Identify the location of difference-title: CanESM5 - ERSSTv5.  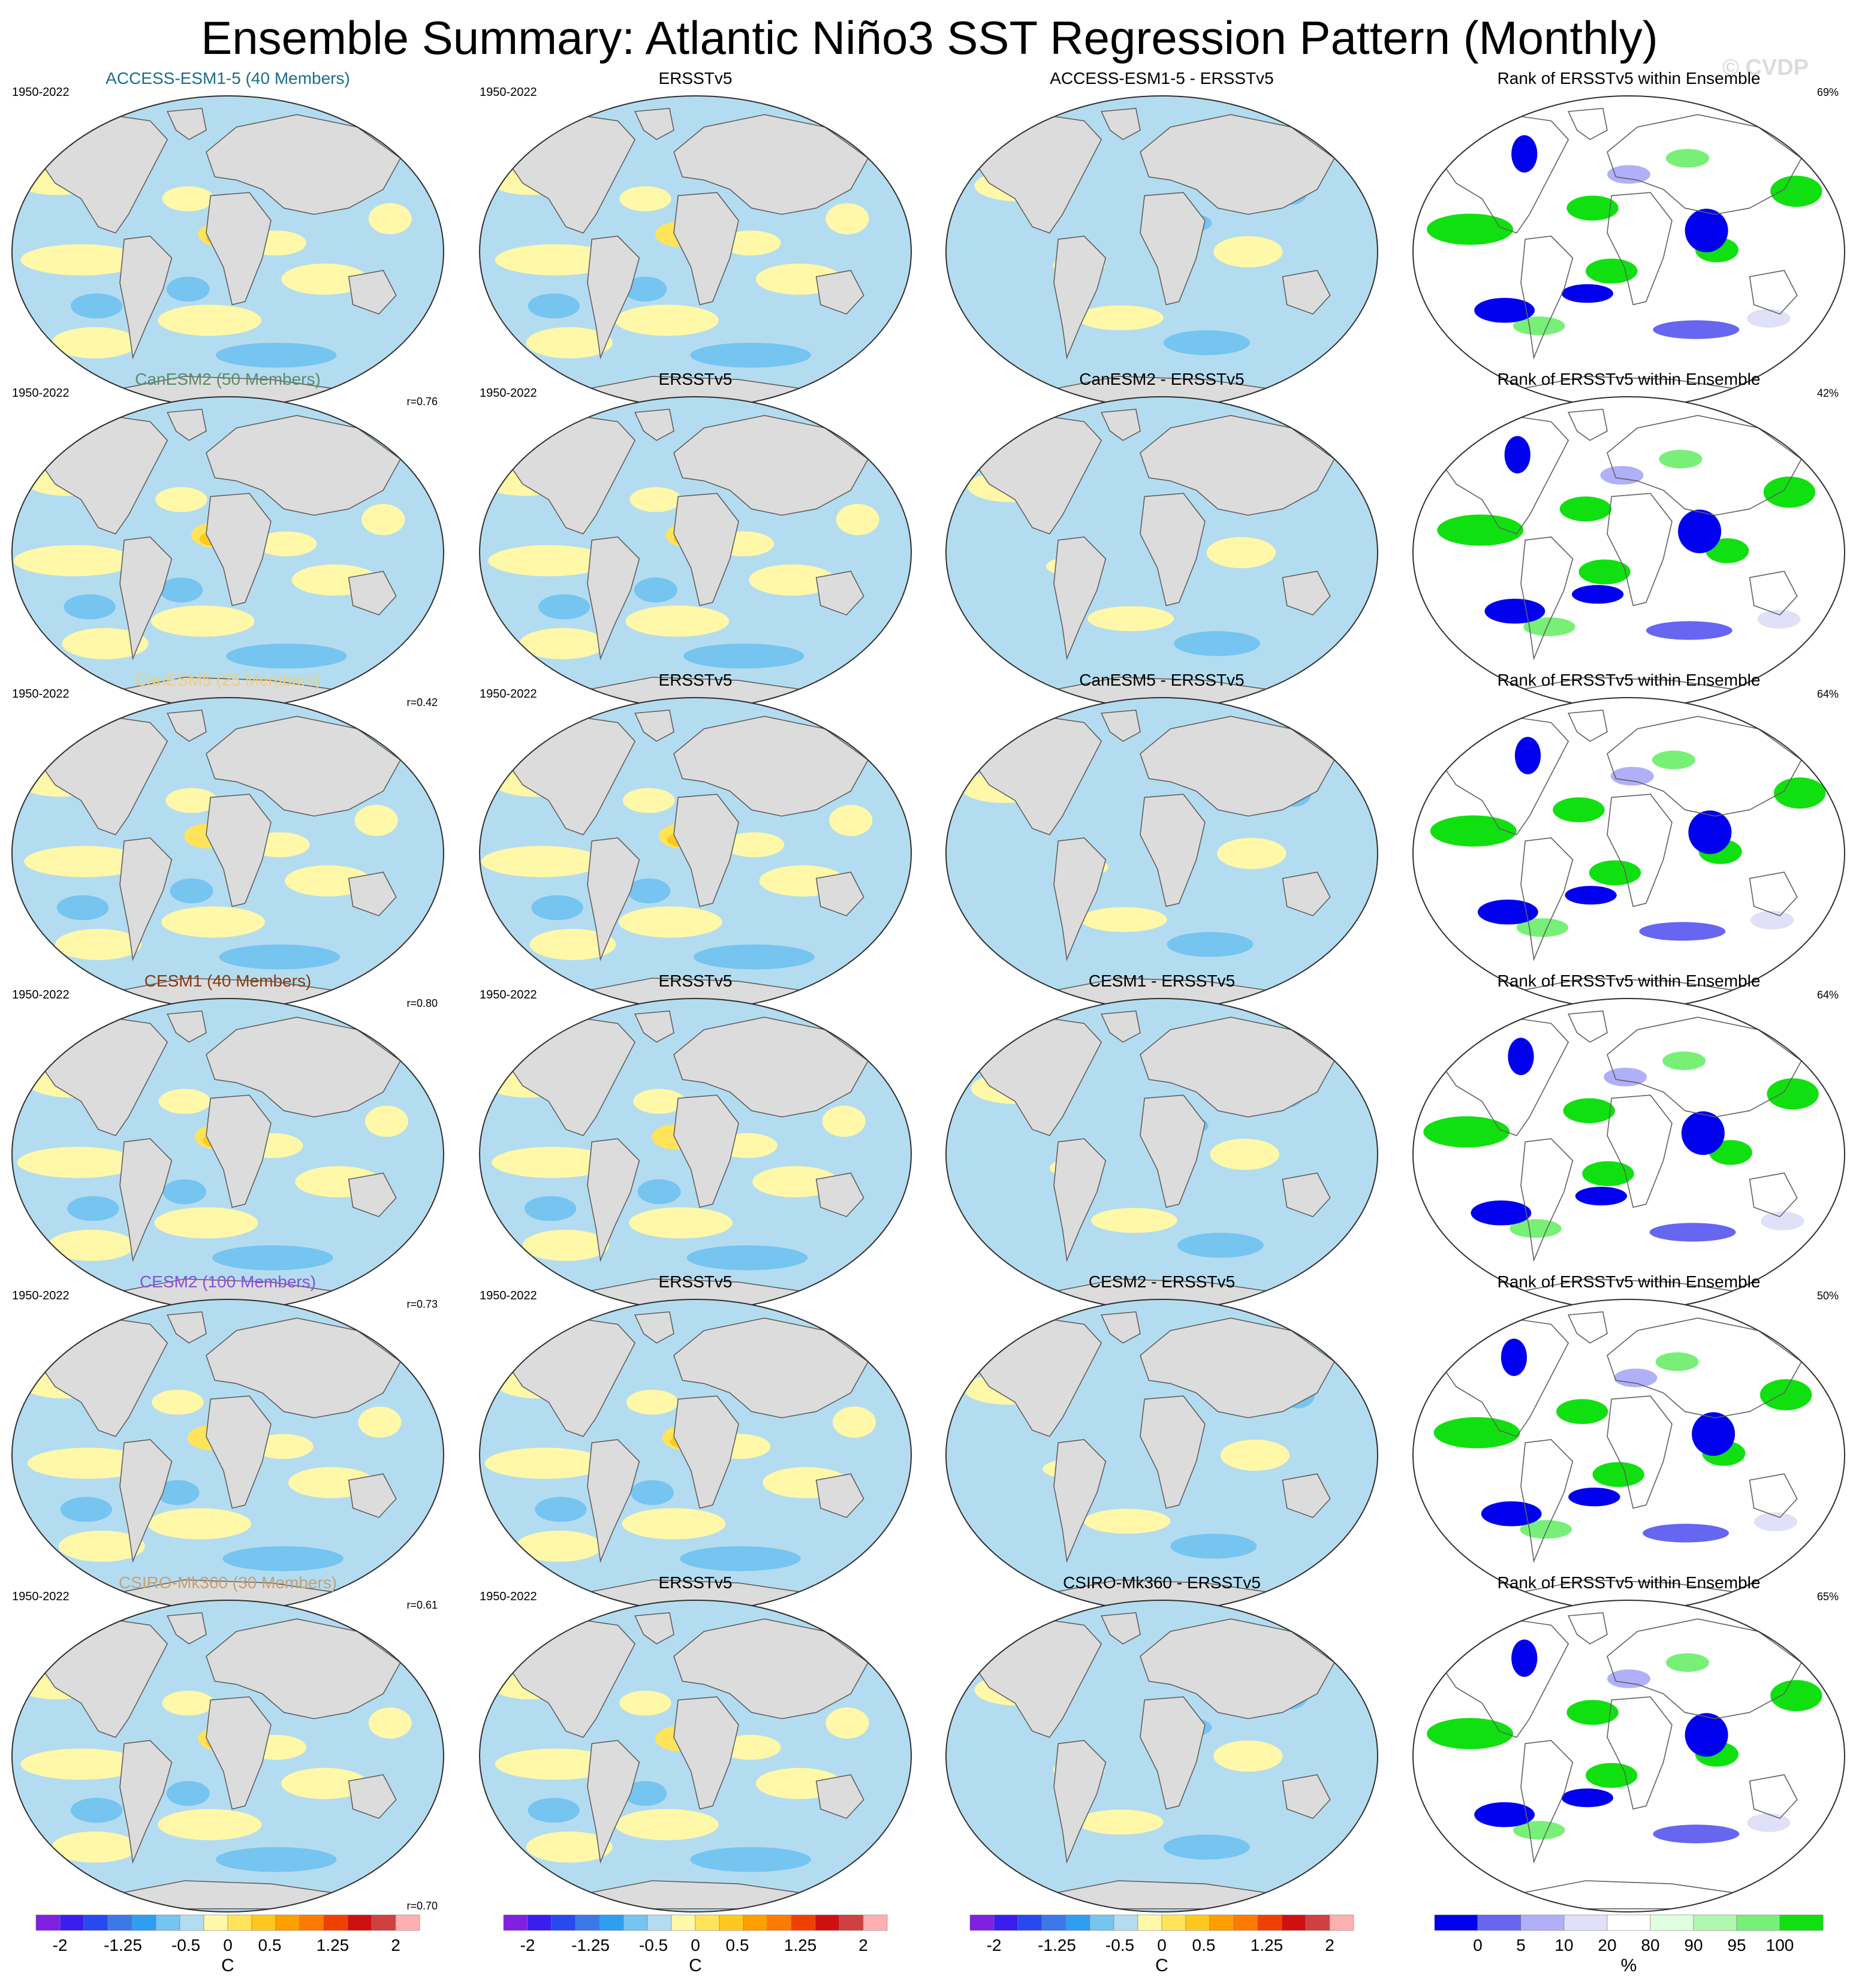
(1161, 680).